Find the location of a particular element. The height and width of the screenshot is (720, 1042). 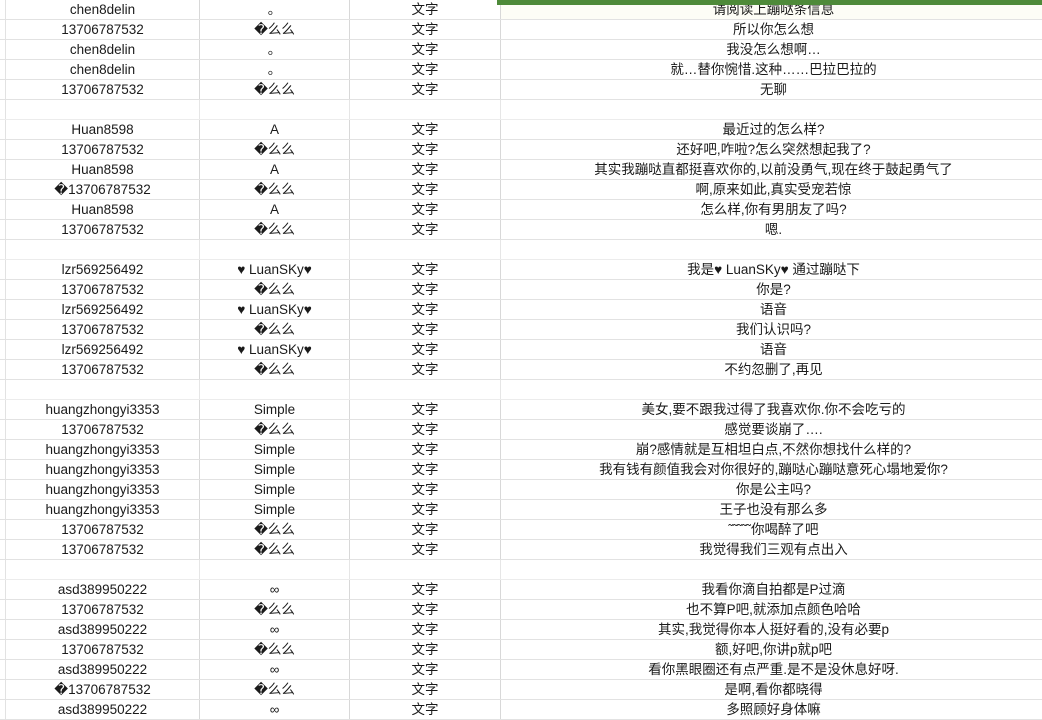

table-row: �13706787532�么么文字啊,原来如此,真实受宠若惊 is located at coordinates (521, 190).